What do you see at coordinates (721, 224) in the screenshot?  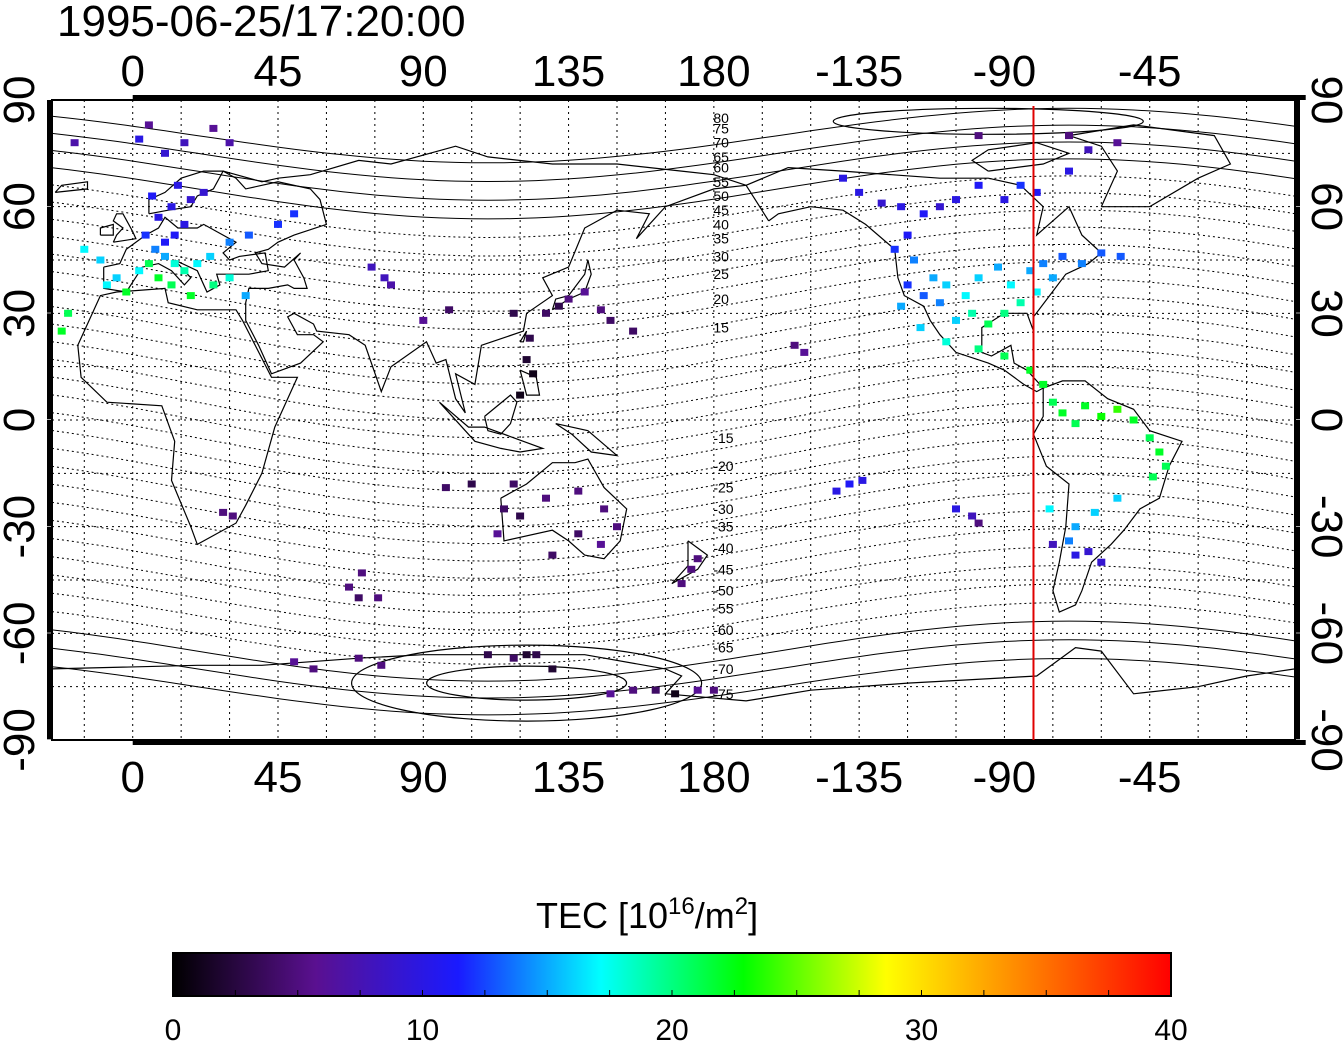 I see `contour-label: 40` at bounding box center [721, 224].